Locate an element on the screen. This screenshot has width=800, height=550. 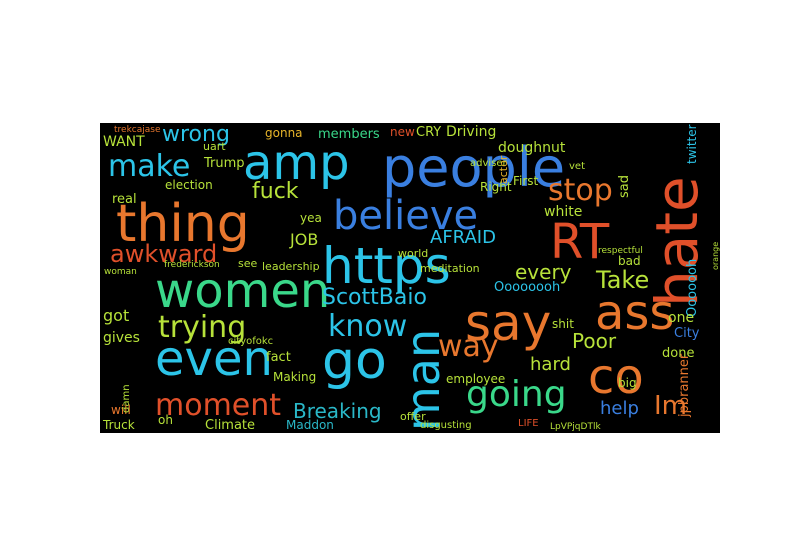
word-co: co is located at coordinates (616, 377).